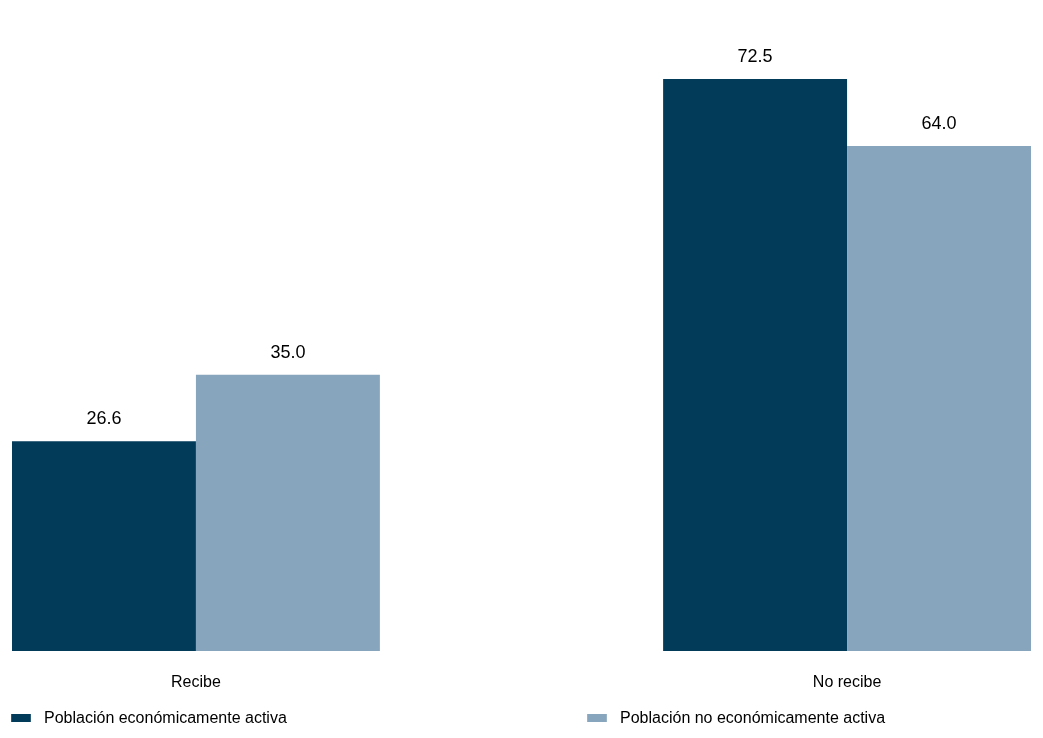  Describe the element at coordinates (196, 681) in the screenshot. I see `x-tick-label: Recibe` at that location.